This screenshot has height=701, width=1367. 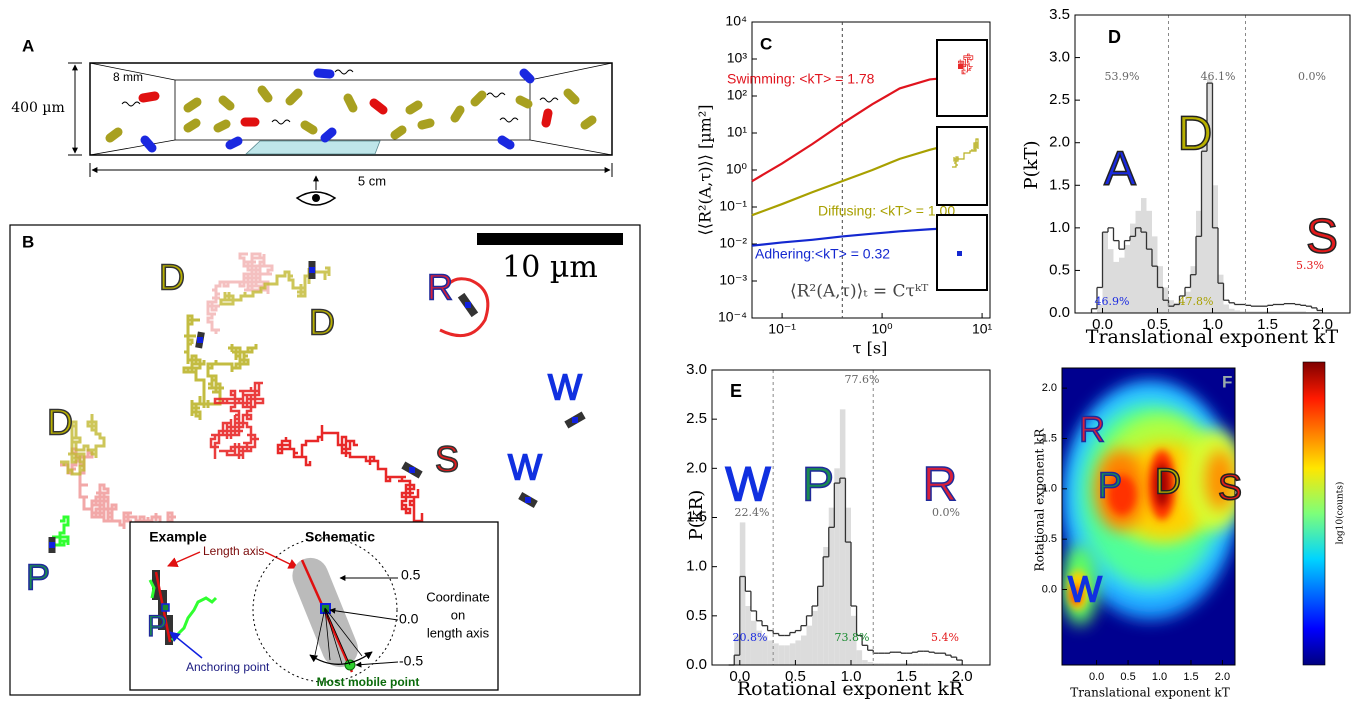 I want to click on reach-circle, so click(x=325, y=610).